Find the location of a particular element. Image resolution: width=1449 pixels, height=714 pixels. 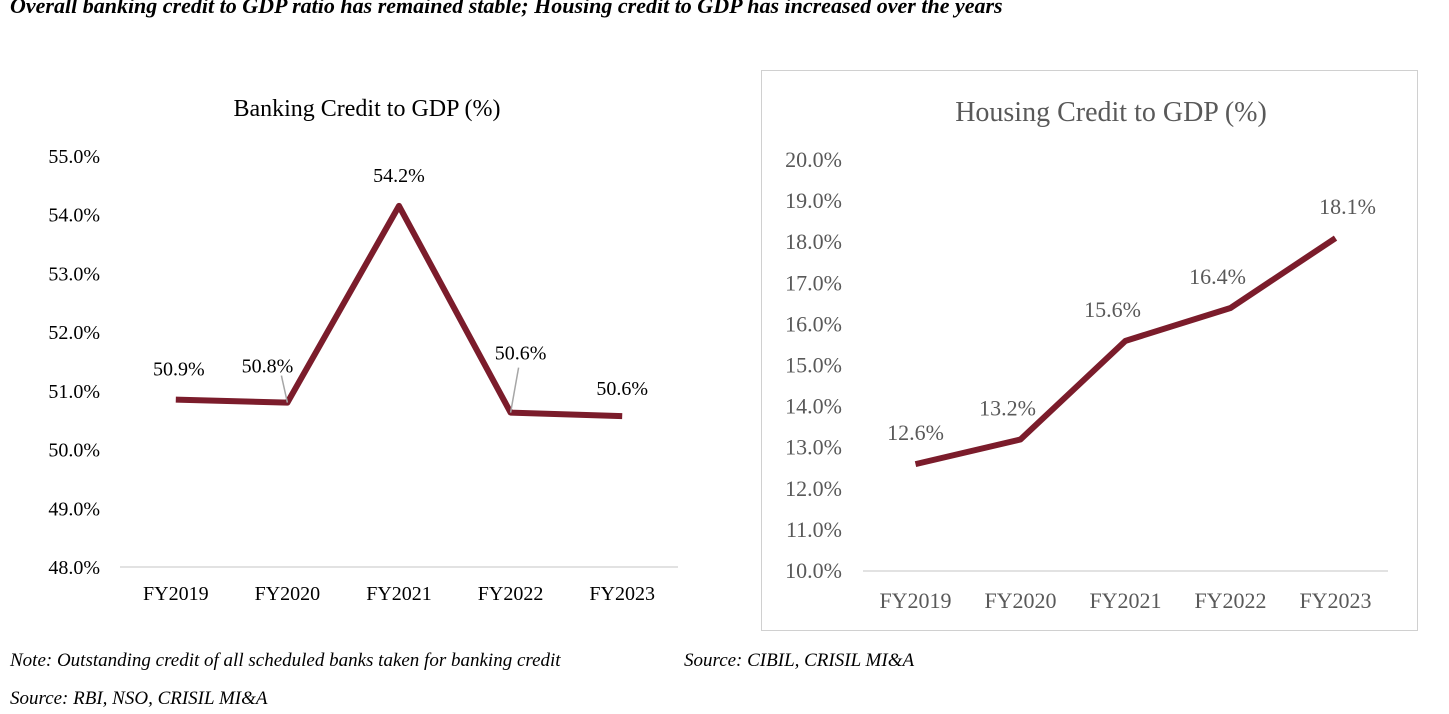

y-tick-label: 15.0% is located at coordinates (813, 365).